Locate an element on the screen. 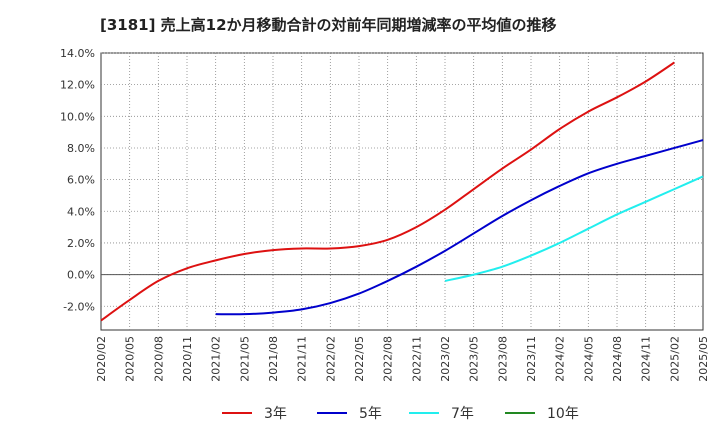 Image resolution: width=720 pixels, height=444 pixels. legend-label-3: 10年 is located at coordinates (563, 414).